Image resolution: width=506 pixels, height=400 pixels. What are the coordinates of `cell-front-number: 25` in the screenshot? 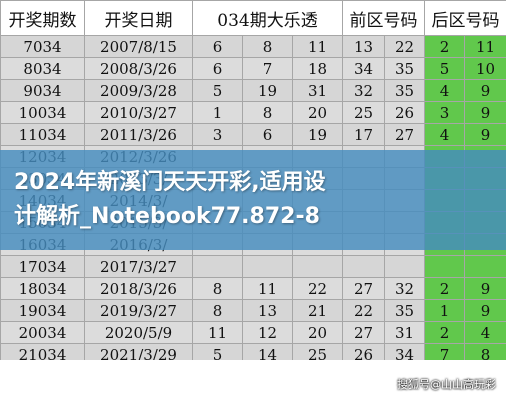 It's located at (364, 112).